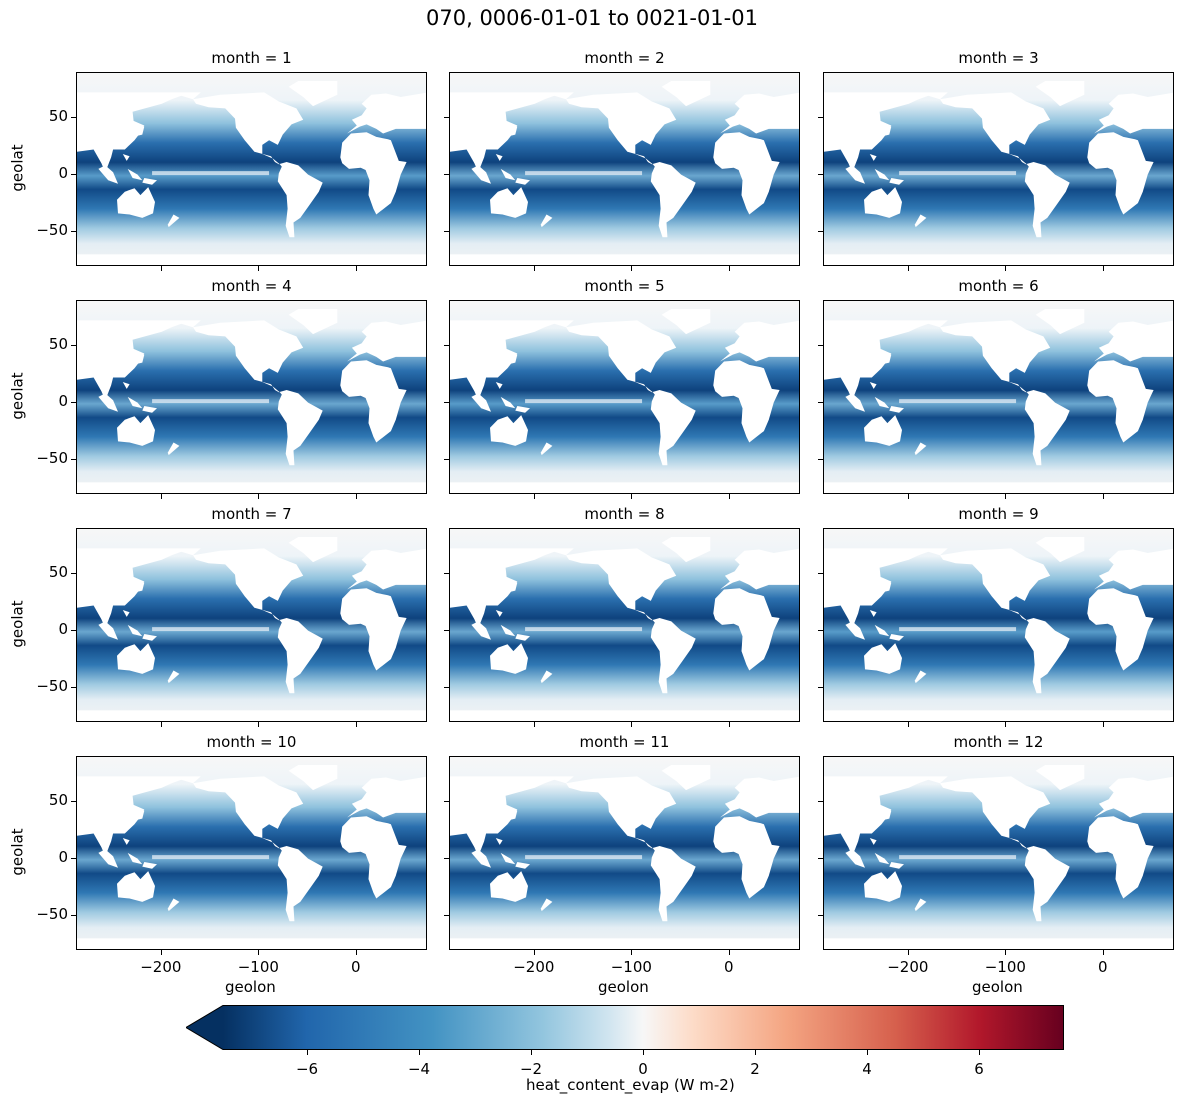  I want to click on x-tick-label: −200, so click(908, 967).